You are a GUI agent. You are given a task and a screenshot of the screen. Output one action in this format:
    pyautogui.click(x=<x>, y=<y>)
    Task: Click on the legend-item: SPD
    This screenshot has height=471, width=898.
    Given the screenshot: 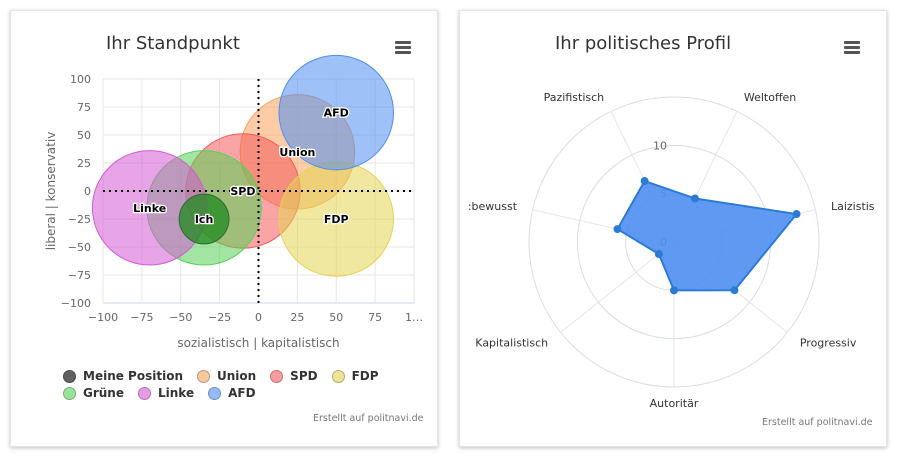 What is the action you would take?
    pyautogui.click(x=294, y=376)
    